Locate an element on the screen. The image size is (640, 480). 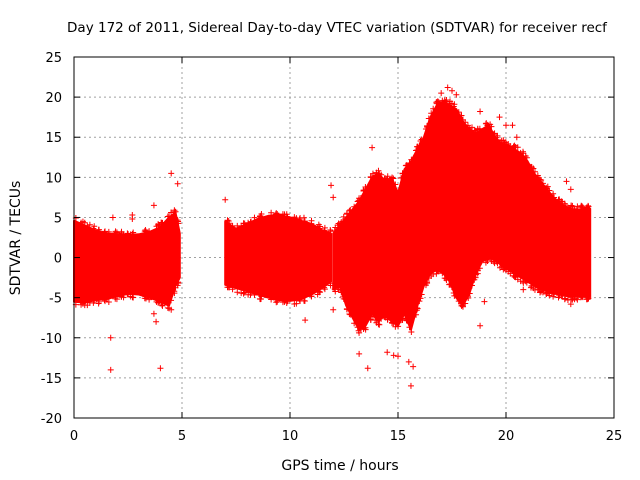
x-tick-label: 5 is located at coordinates (182, 436).